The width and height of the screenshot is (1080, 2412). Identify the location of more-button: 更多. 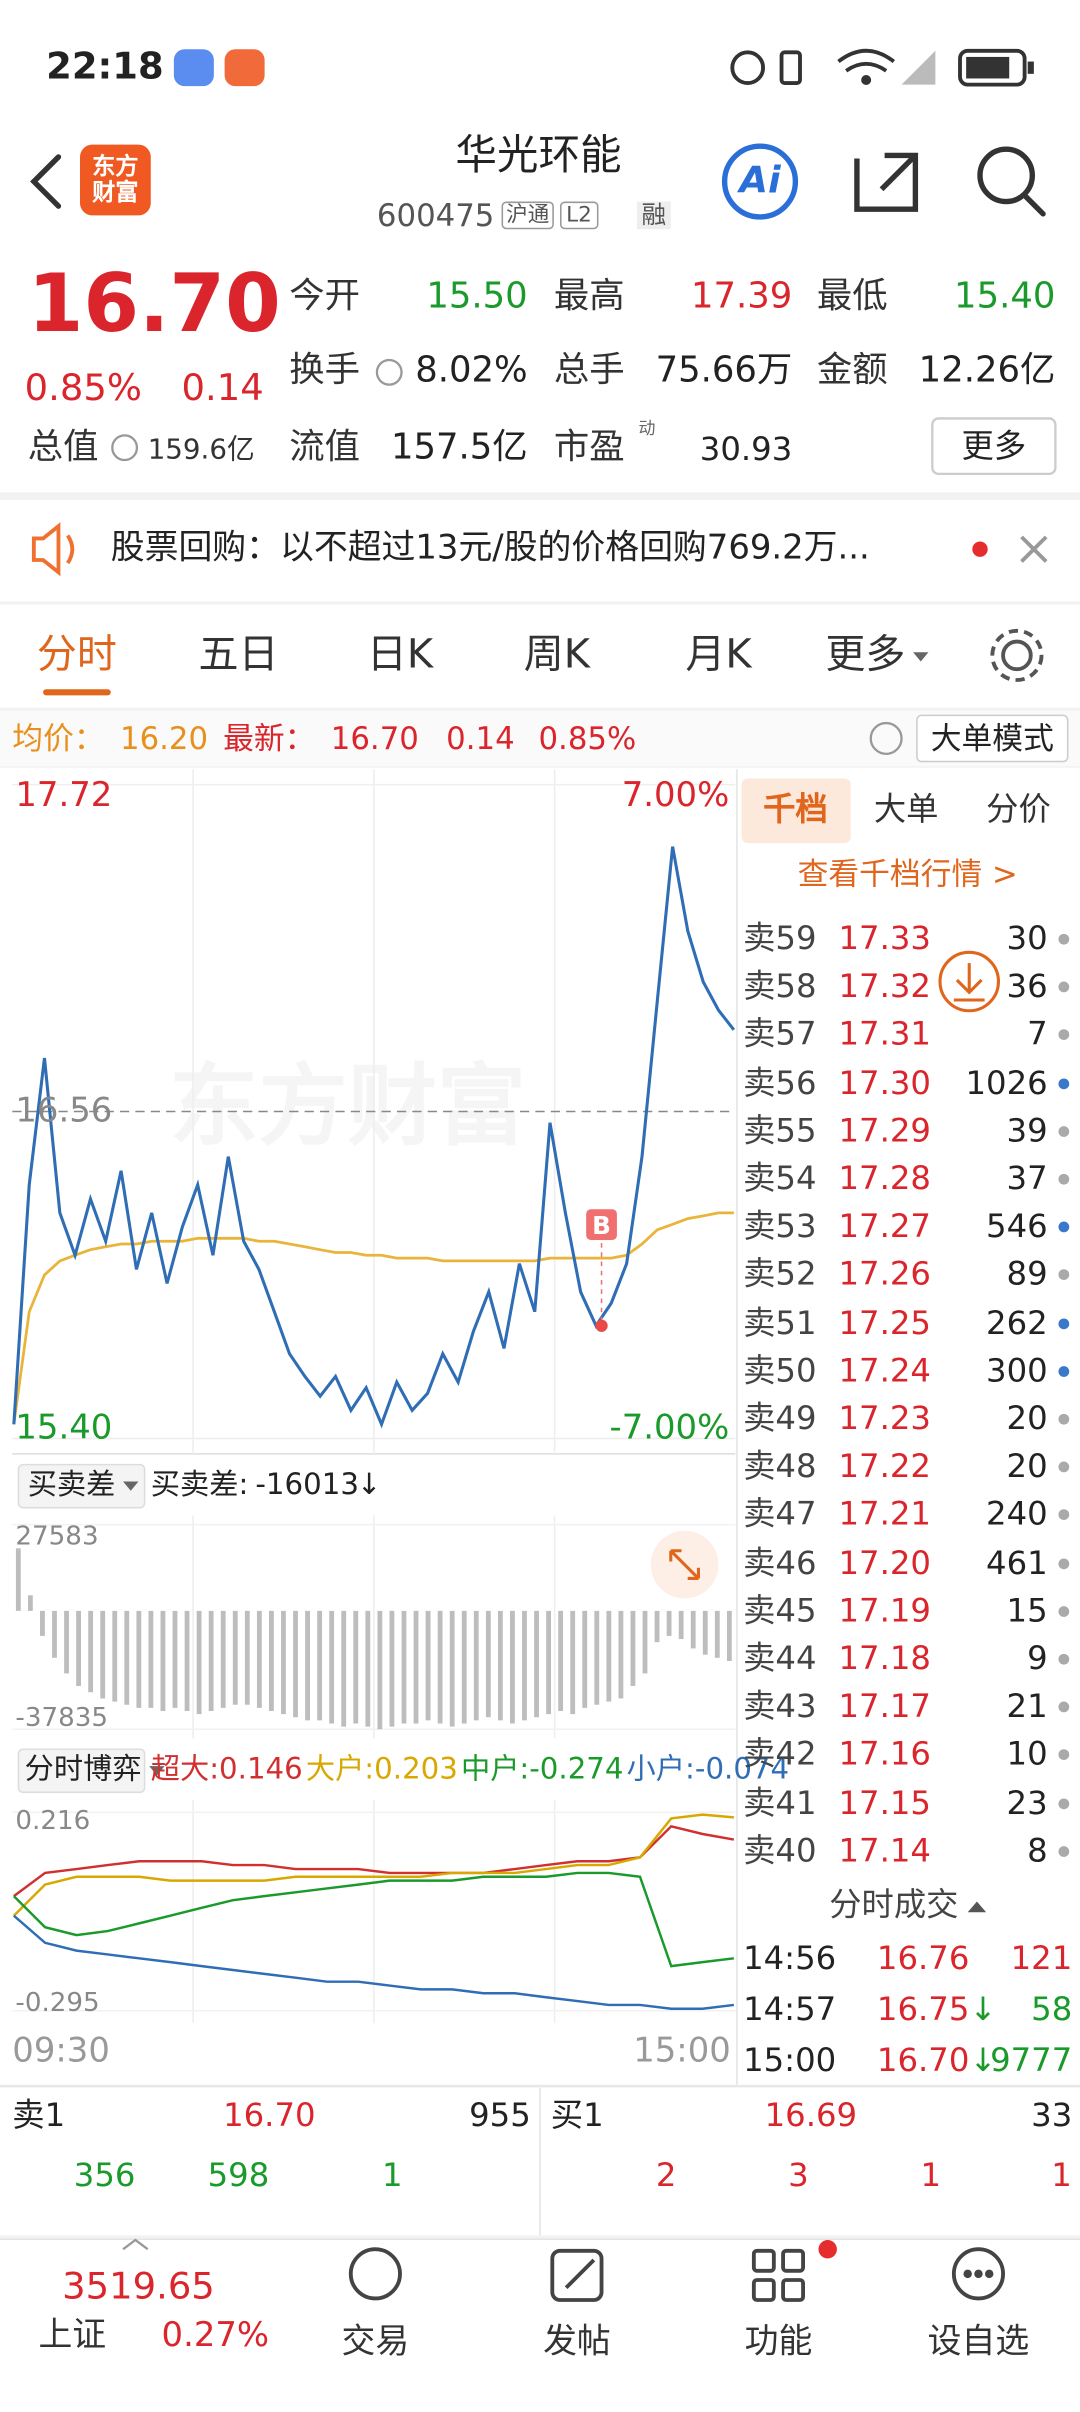
(994, 446).